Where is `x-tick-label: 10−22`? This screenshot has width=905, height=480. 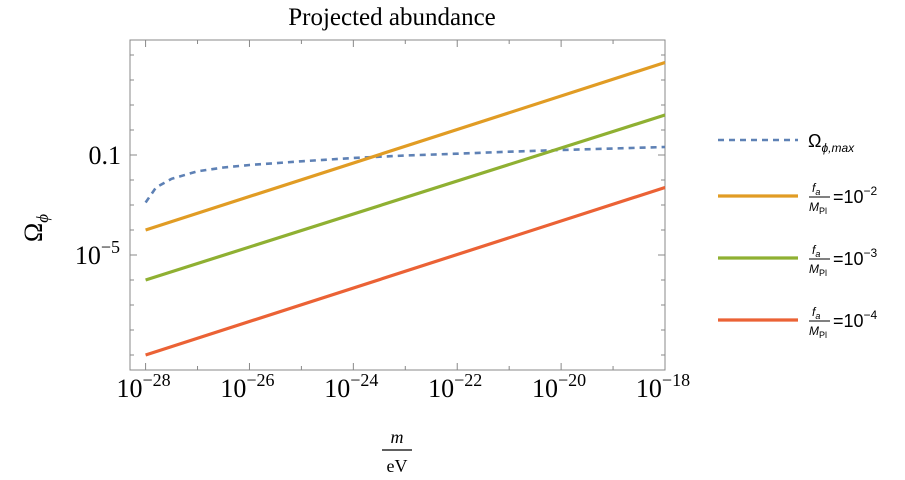
x-tick-label: 10−22 is located at coordinates (455, 386).